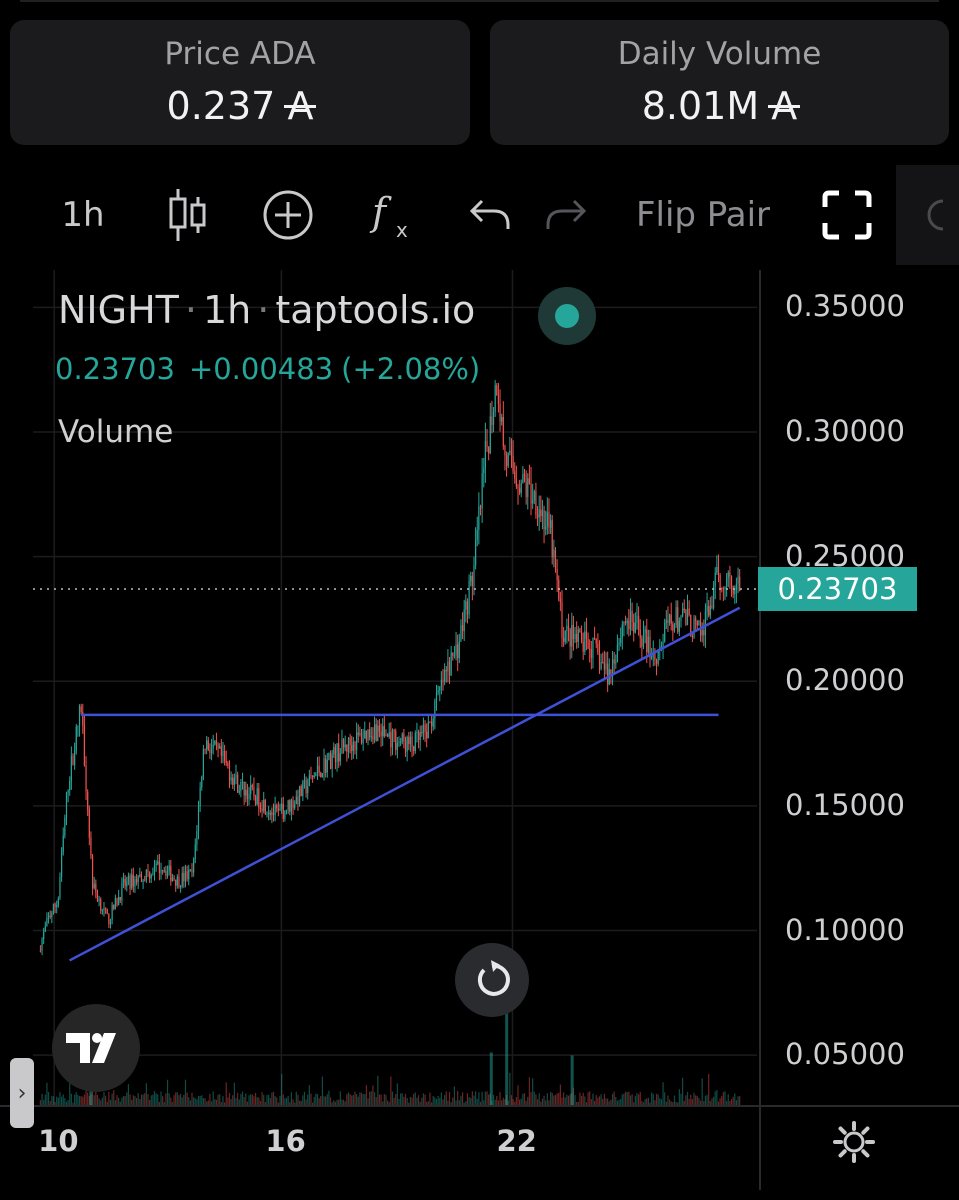  Describe the element at coordinates (83, 215) in the screenshot. I see `interval-button: 1h` at that location.